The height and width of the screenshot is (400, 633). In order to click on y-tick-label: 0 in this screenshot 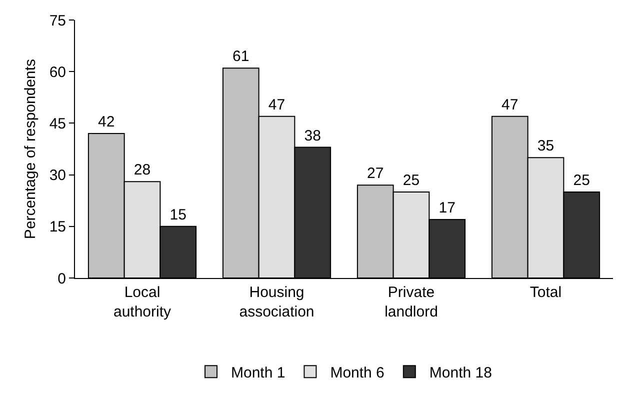, I will do `click(62, 279)`.